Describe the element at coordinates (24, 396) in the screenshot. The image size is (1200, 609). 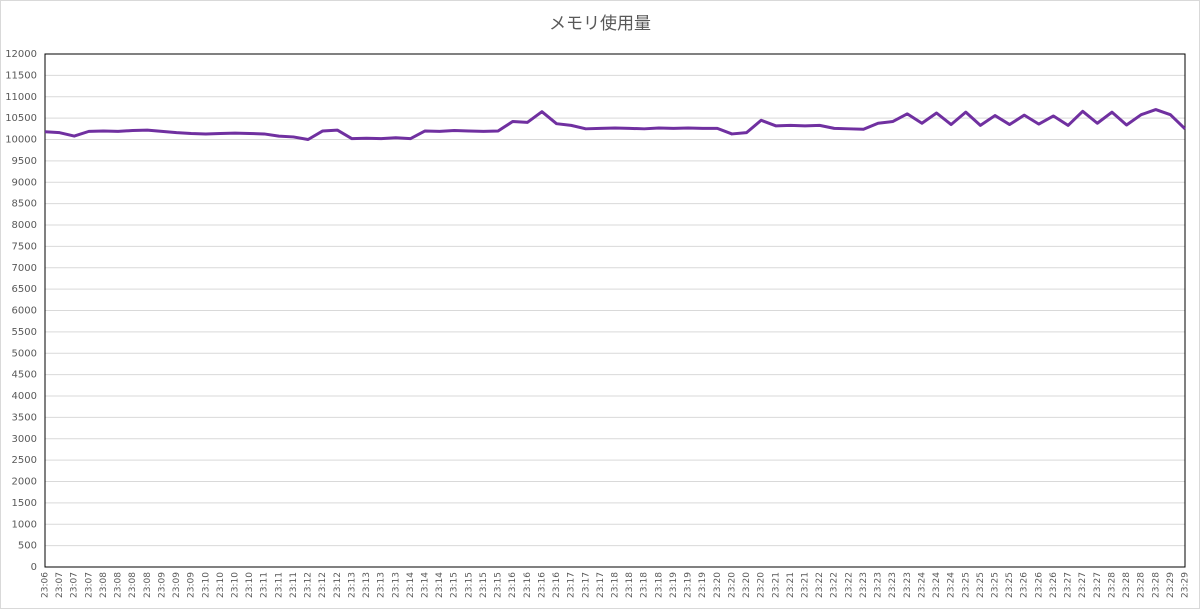
I see `y-tick-label: 4000` at that location.